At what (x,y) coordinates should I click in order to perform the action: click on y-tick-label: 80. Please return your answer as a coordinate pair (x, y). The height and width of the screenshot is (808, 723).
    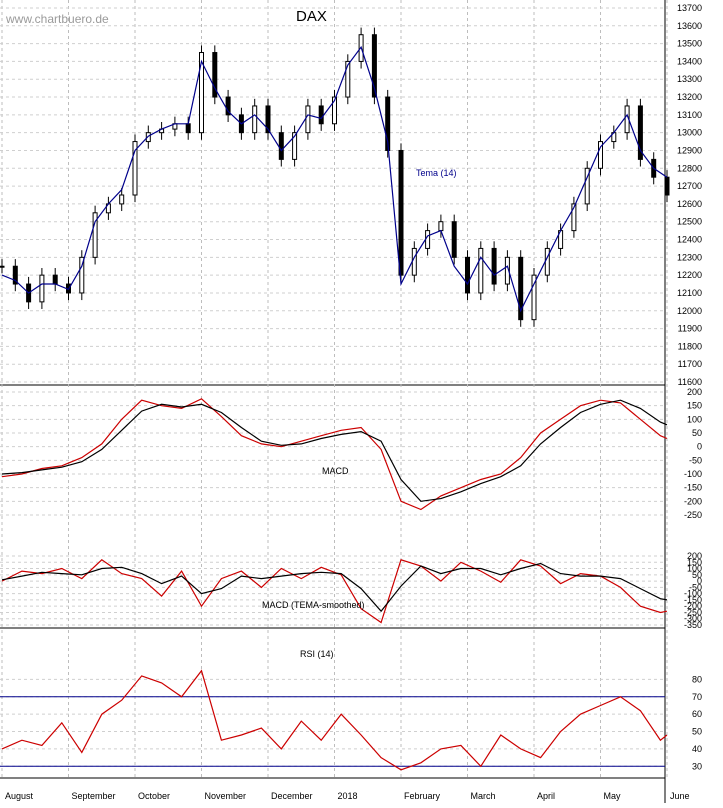
    Looking at the image, I should click on (697, 679).